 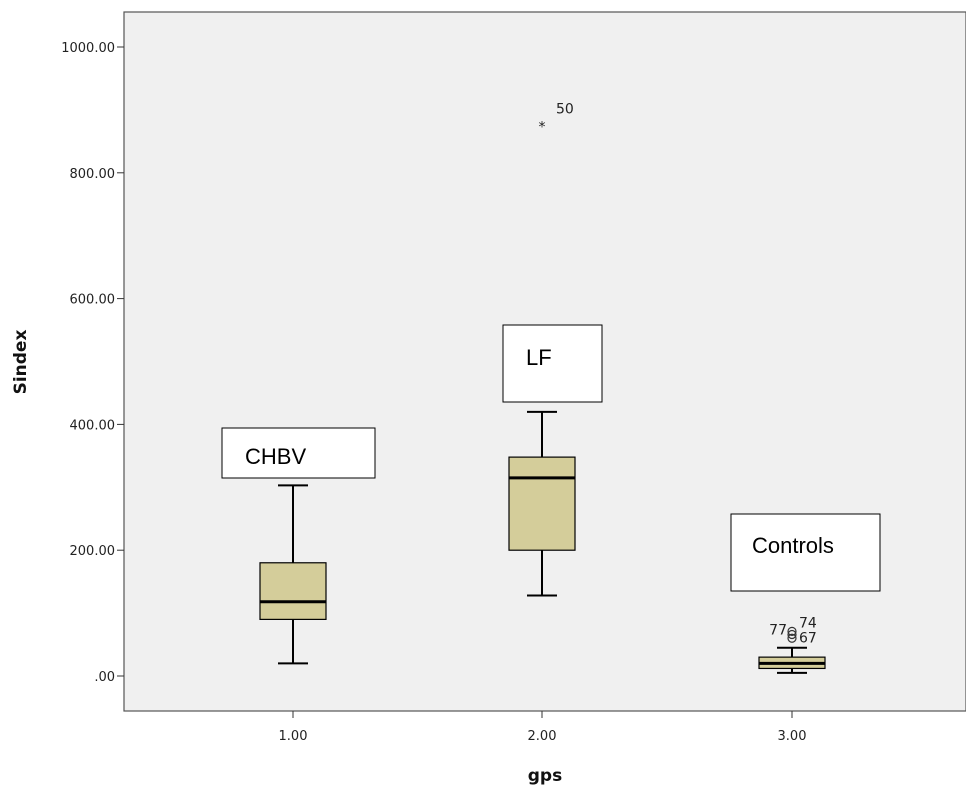 I want to click on y-axis-label: Sindex, so click(x=21, y=362).